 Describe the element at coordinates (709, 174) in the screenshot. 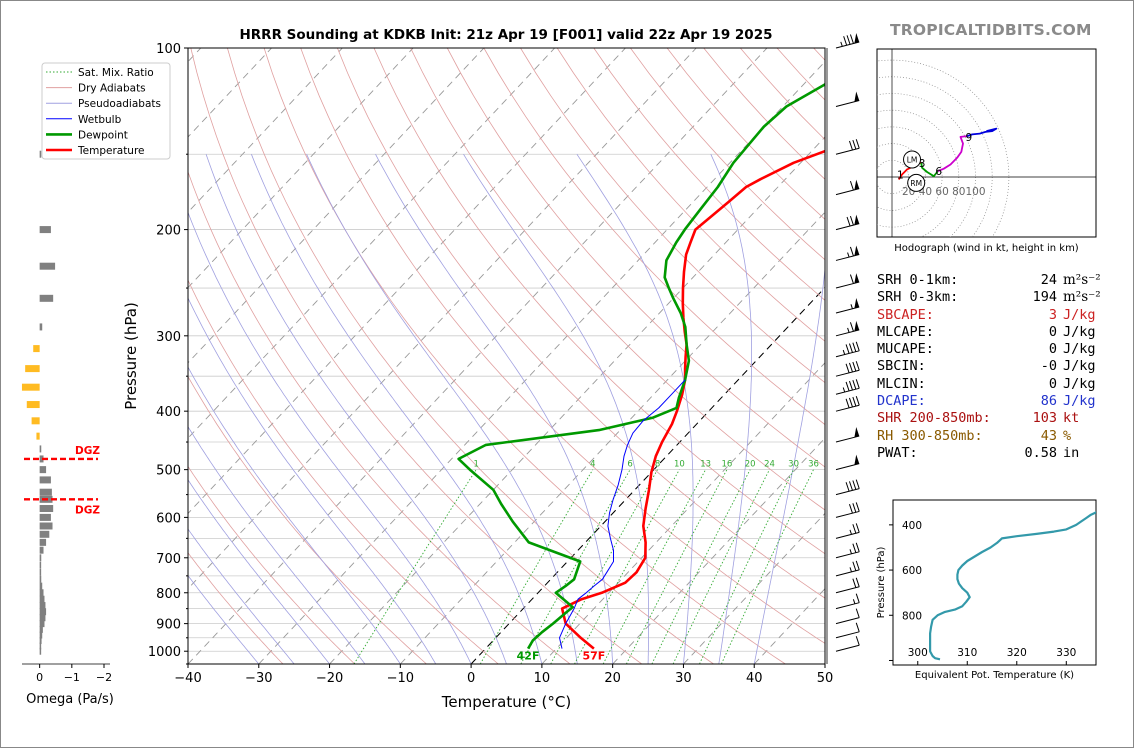

I see `dry-adiabat-line` at that location.